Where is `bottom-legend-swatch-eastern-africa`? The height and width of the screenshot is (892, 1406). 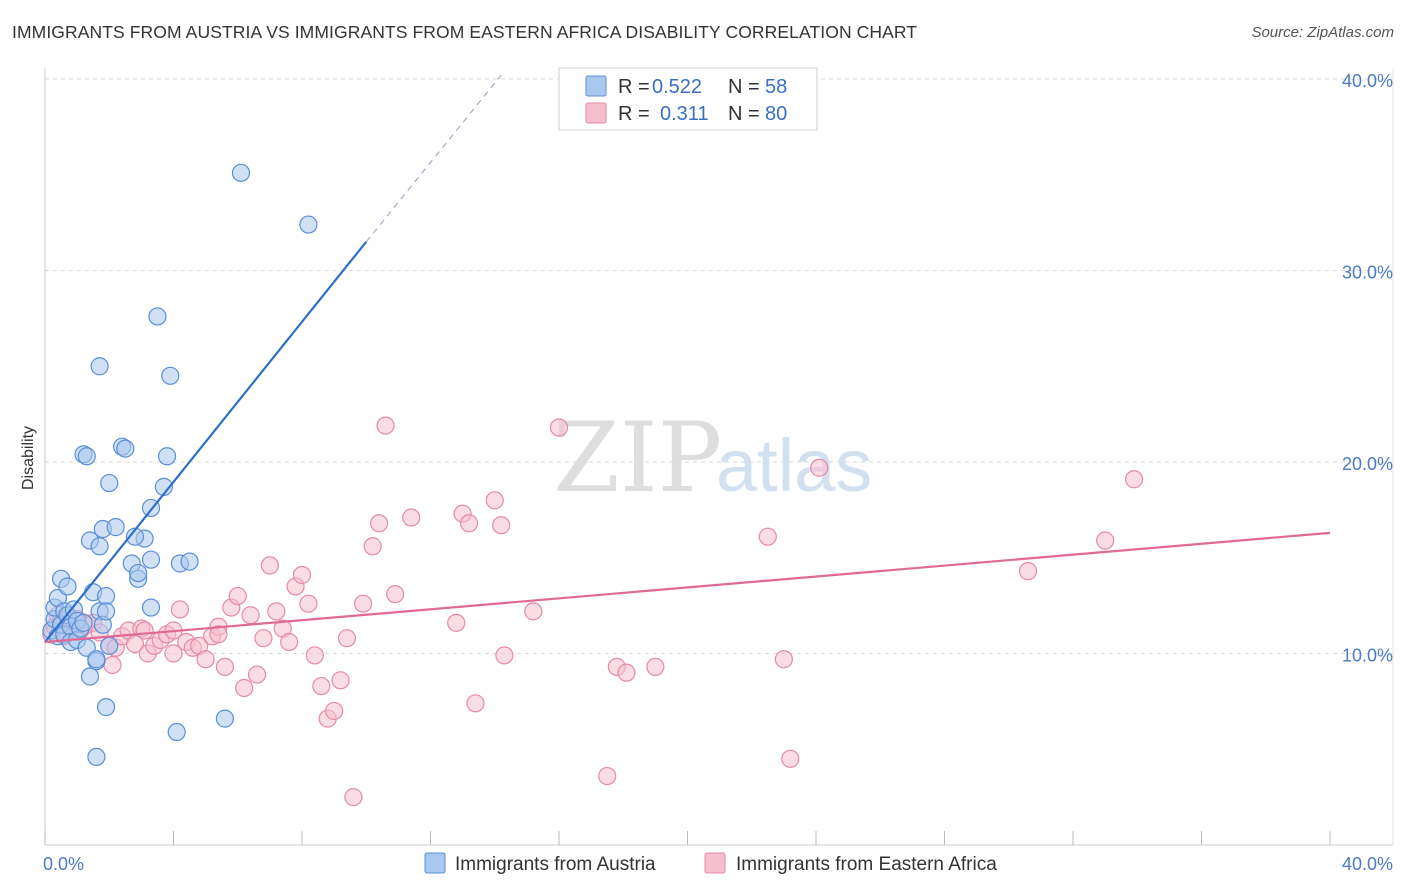 bottom-legend-swatch-eastern-africa is located at coordinates (715, 863).